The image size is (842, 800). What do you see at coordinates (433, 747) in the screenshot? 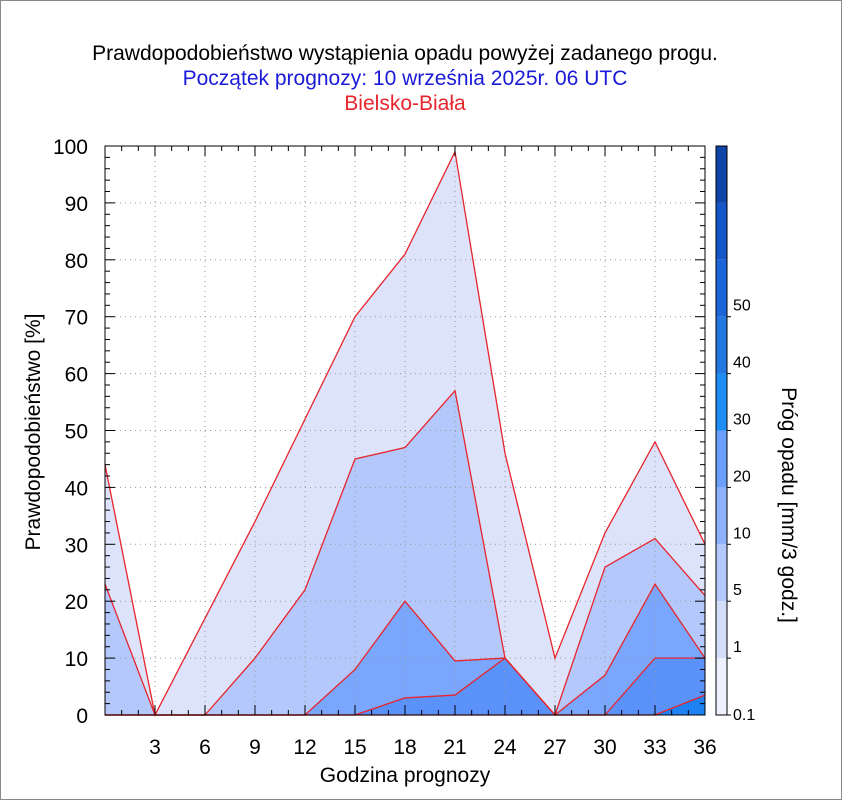
I see `x-tick-labels: 3 6 9 12 15 18 21 24 27 30 33 36` at bounding box center [433, 747].